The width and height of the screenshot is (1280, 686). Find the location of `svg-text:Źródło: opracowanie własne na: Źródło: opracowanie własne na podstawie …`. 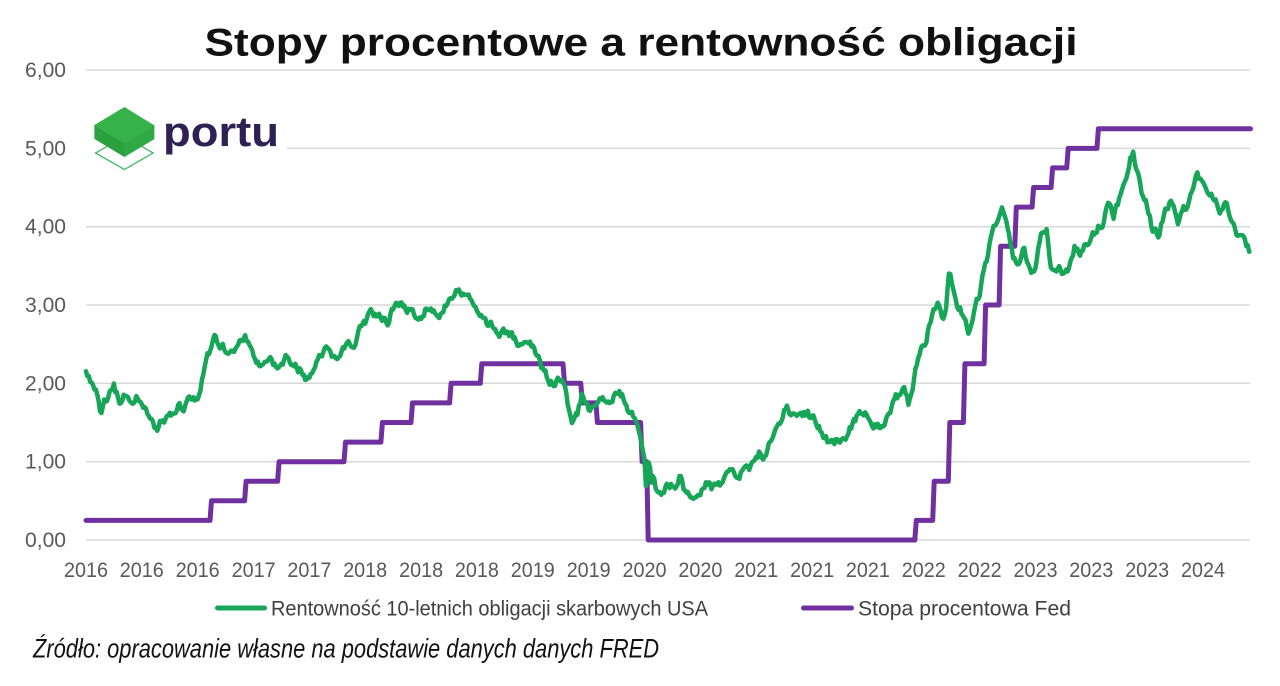

svg-text:Źródło: opracowanie własne na: Źródło: opracowanie własne na podstawie … is located at coordinates (345, 649).